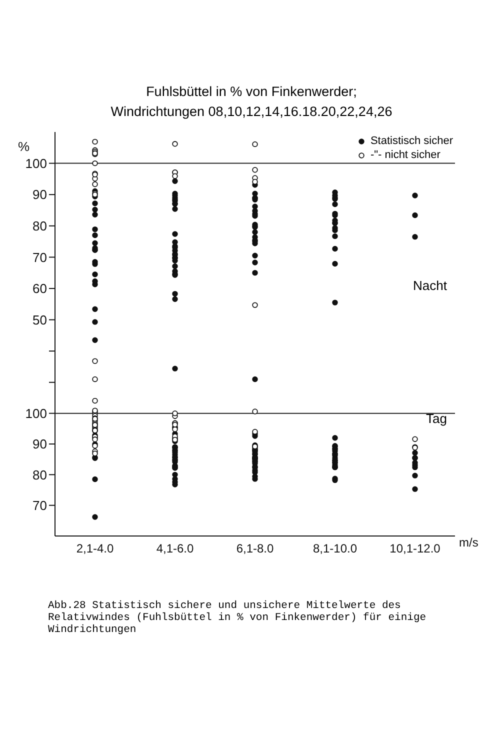 This screenshot has height=730, width=504. I want to click on x-tick-label: 8,1-10.0, so click(335, 549).